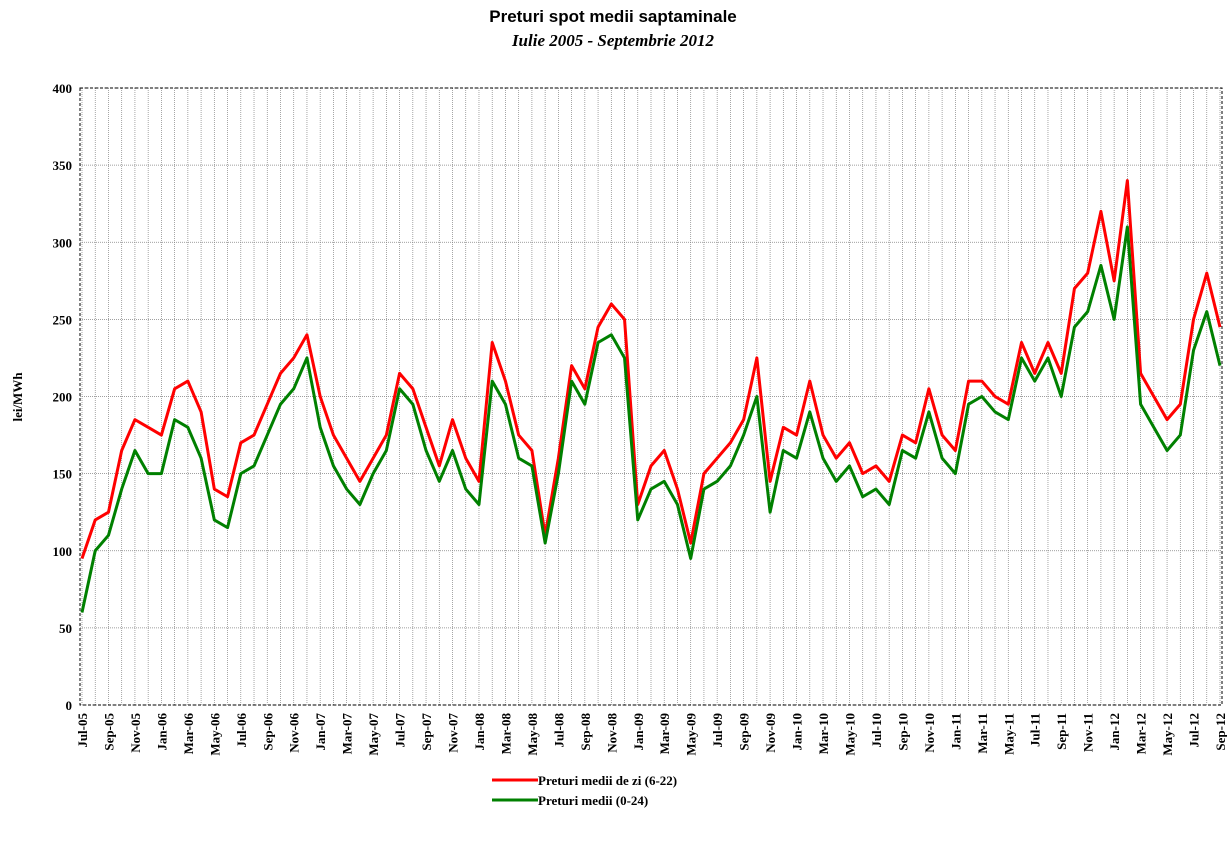  Describe the element at coordinates (63, 397) in the screenshot. I see `y-tick-label: 200` at that location.